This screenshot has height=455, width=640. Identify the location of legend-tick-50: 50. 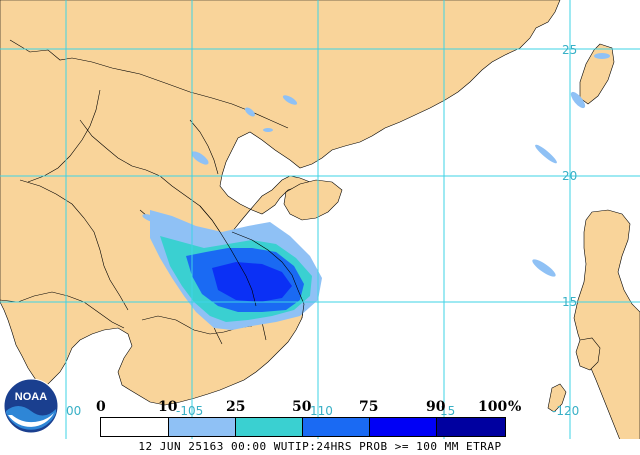
(302, 407).